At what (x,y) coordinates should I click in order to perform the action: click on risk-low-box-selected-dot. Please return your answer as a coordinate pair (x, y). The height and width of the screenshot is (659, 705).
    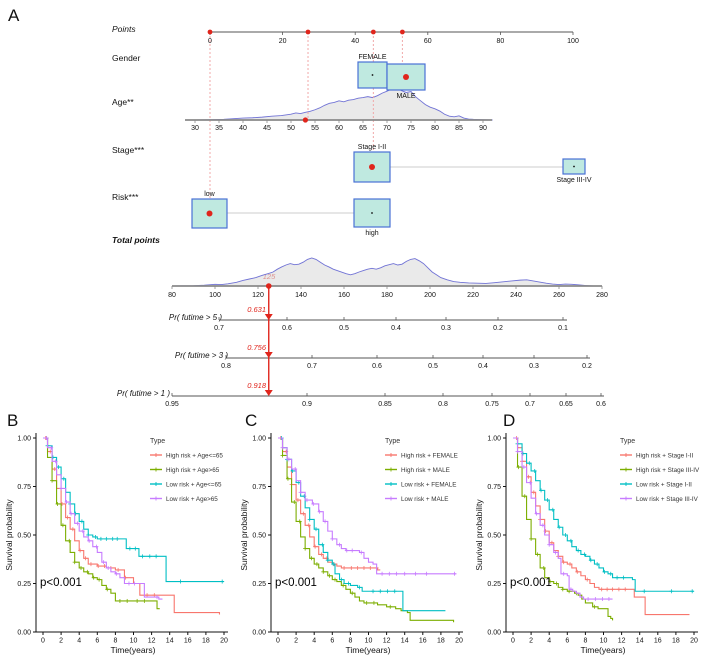
    Looking at the image, I should click on (209, 213).